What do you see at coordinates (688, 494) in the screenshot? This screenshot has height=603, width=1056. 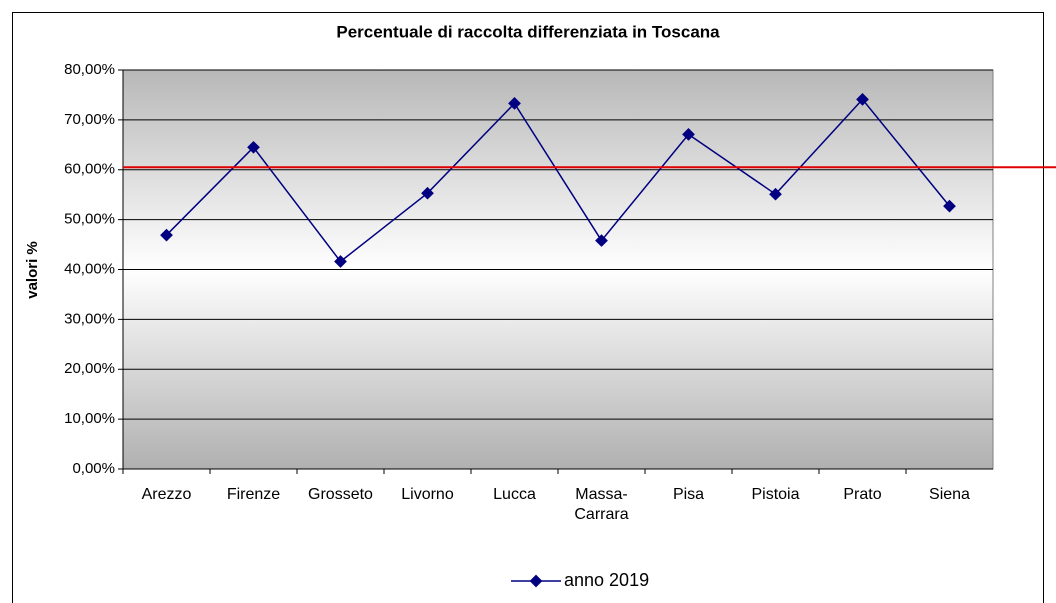 I see `x-tick-label: Pisa` at bounding box center [688, 494].